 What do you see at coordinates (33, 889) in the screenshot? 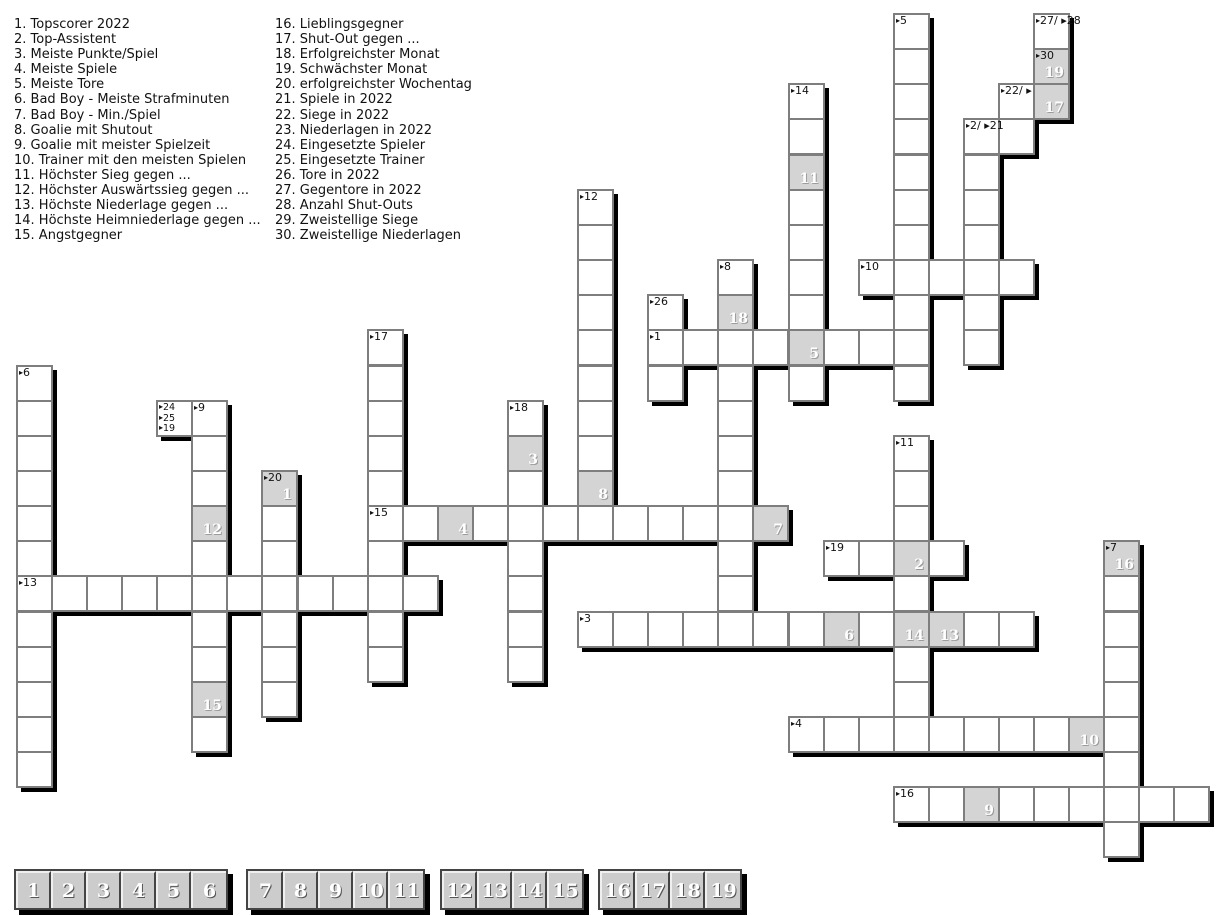
I see `solution-letter-box: 1` at bounding box center [33, 889].